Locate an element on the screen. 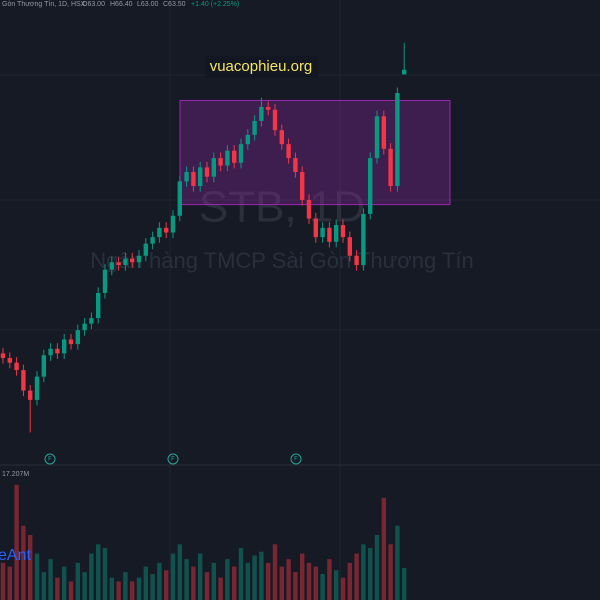 The width and height of the screenshot is (600, 600). ohlc-high: H66.40 is located at coordinates (121, 4).